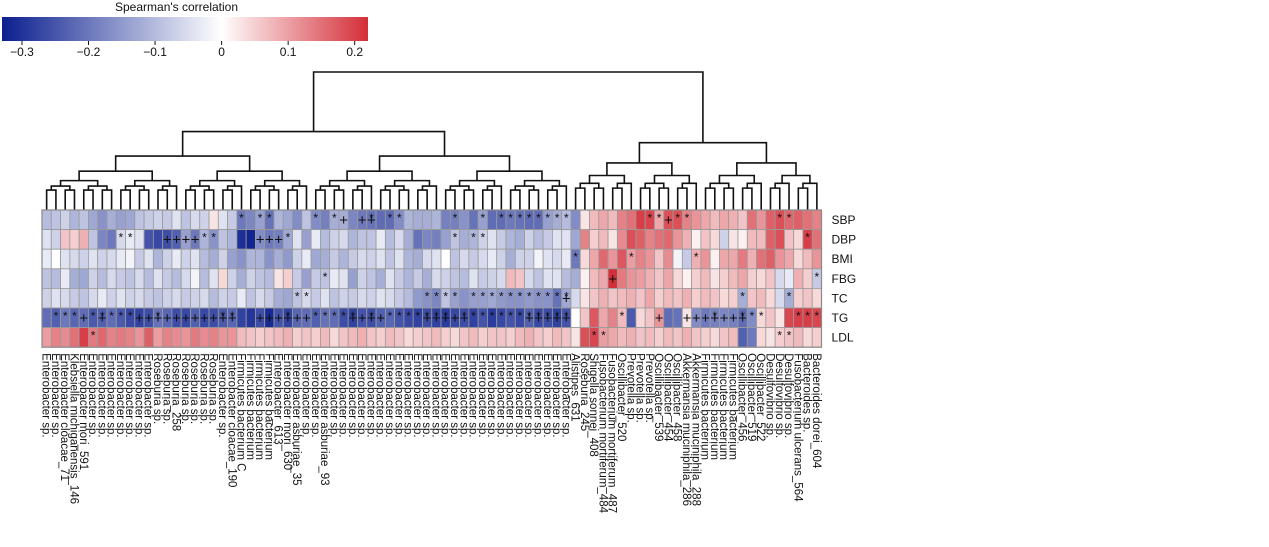 This screenshot has width=1269, height=547. I want to click on column-label: Akkermansia muciniphila_288, so click(695, 429).